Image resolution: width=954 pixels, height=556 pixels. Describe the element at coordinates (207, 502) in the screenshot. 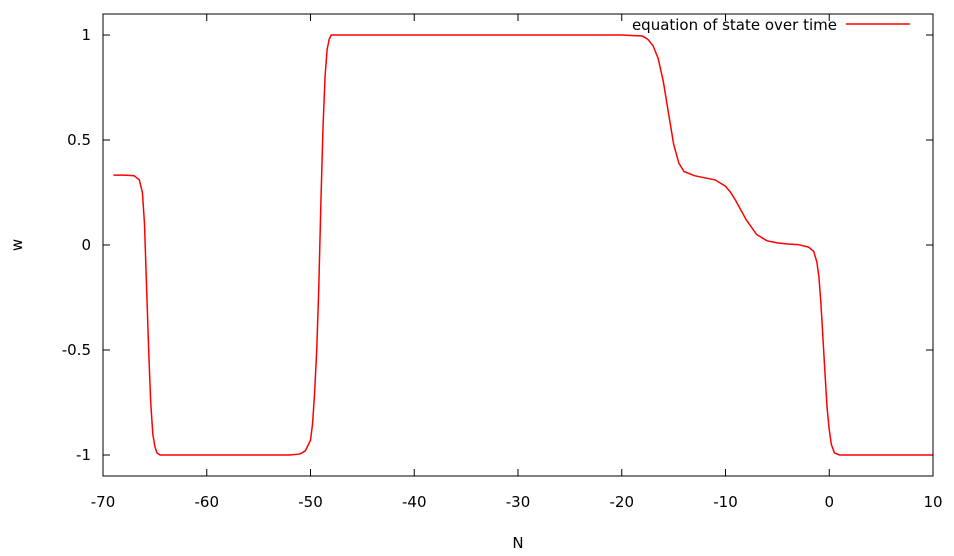

I see `x-tick-label: -60` at that location.